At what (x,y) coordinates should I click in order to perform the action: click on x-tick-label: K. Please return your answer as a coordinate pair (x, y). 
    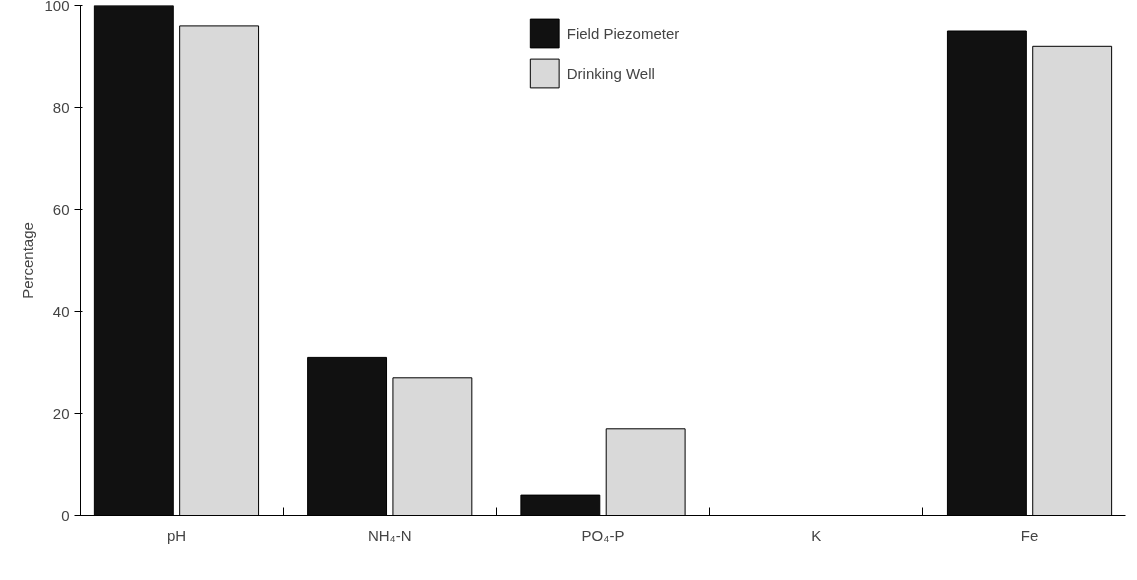
    Looking at the image, I should click on (816, 535).